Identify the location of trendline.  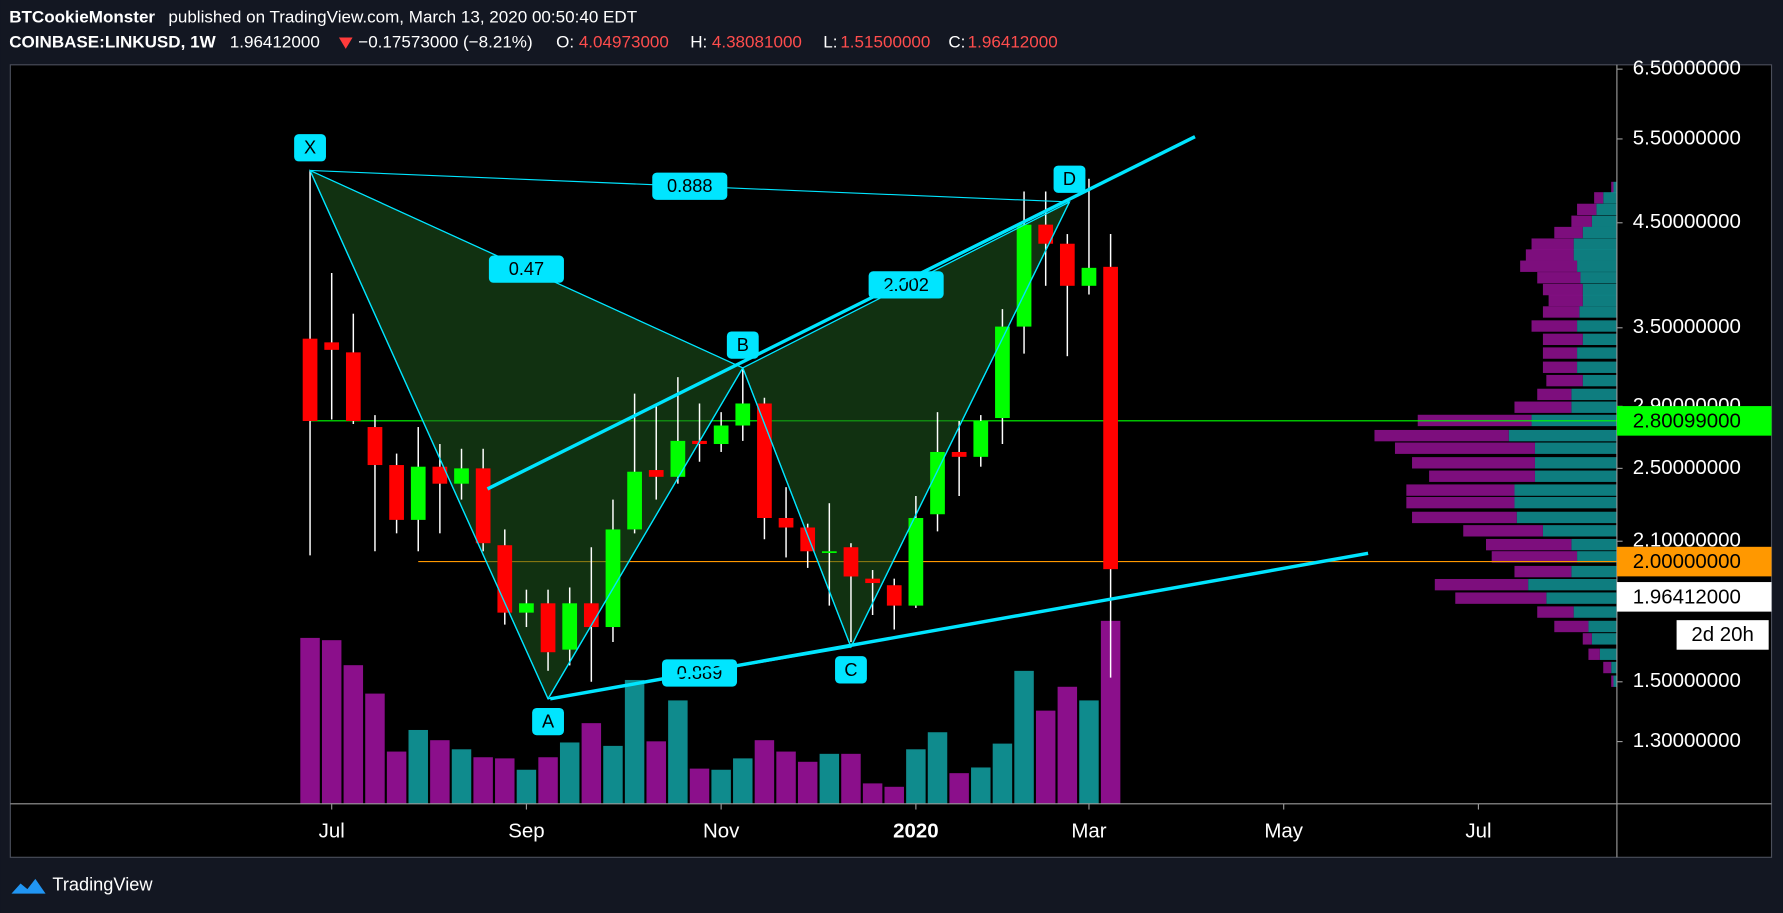
(959, 626).